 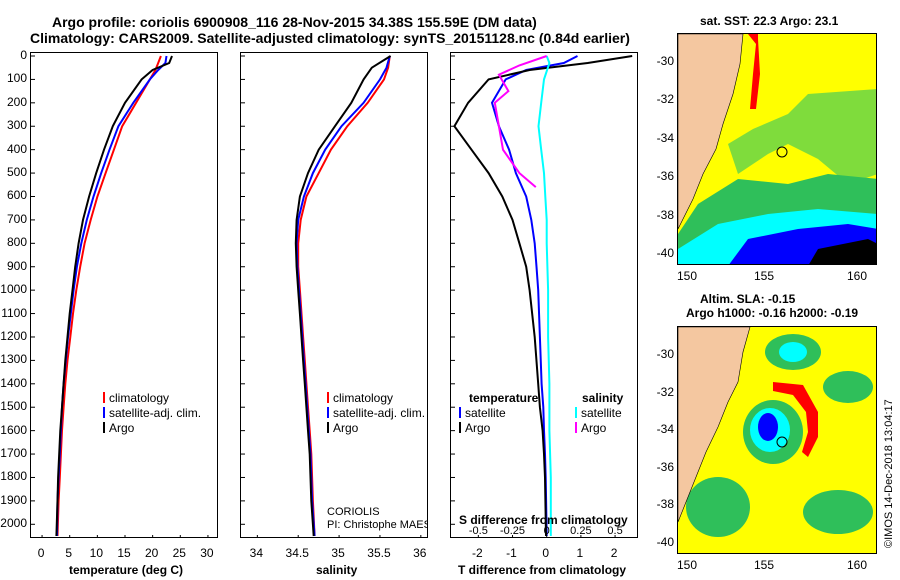 I want to click on x-tick-label: 30, so click(x=207, y=553).